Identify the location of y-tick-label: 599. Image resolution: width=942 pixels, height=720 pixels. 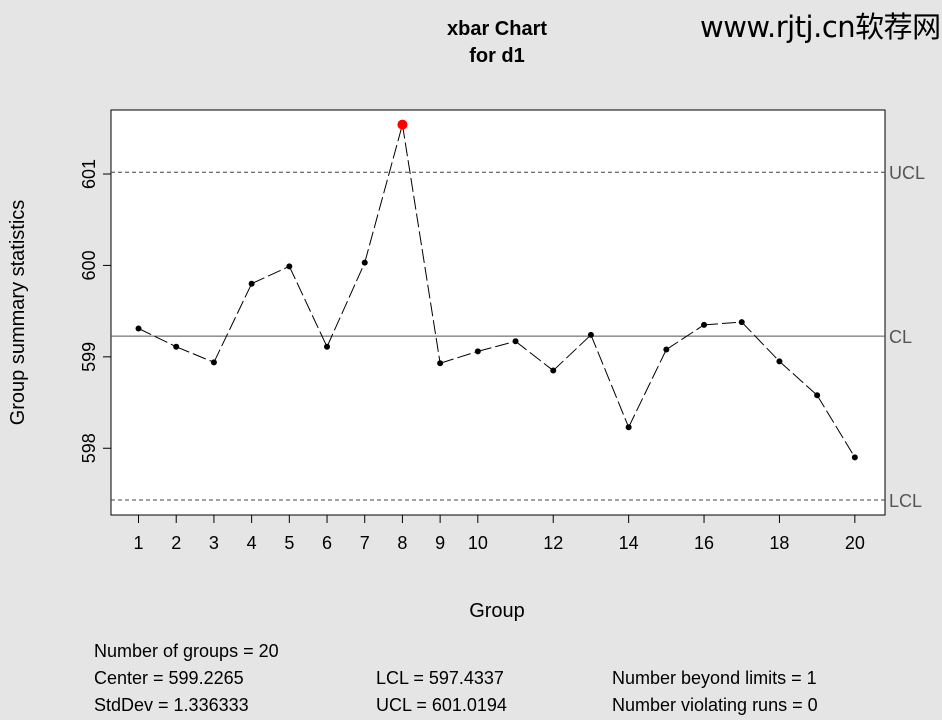
(89, 357).